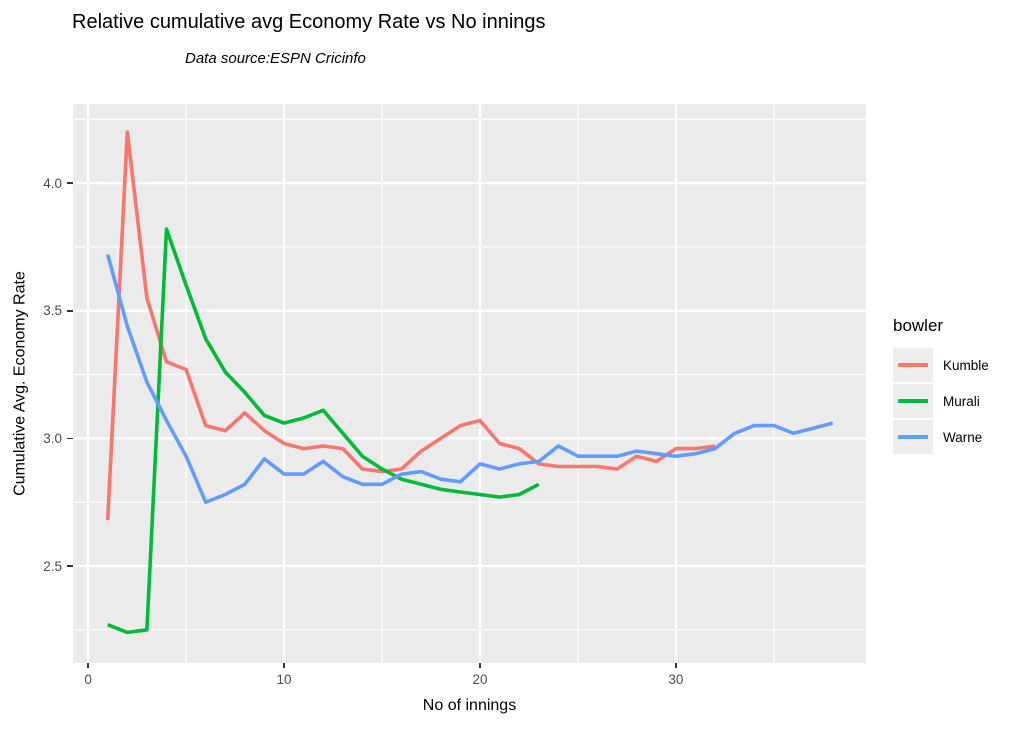 The width and height of the screenshot is (1024, 731). What do you see at coordinates (963, 437) in the screenshot?
I see `legend-label: Warne` at bounding box center [963, 437].